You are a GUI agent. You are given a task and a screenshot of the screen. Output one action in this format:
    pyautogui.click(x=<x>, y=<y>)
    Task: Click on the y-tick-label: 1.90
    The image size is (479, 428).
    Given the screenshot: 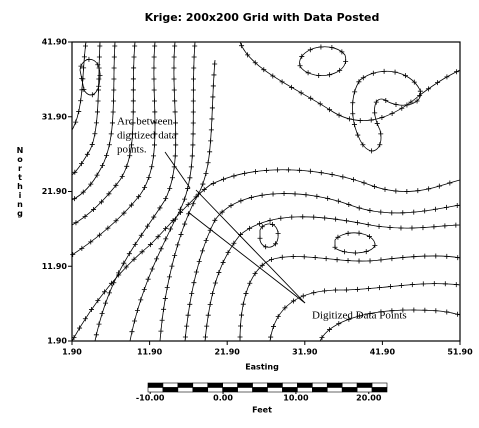 What is the action you would take?
    pyautogui.click(x=57, y=341)
    